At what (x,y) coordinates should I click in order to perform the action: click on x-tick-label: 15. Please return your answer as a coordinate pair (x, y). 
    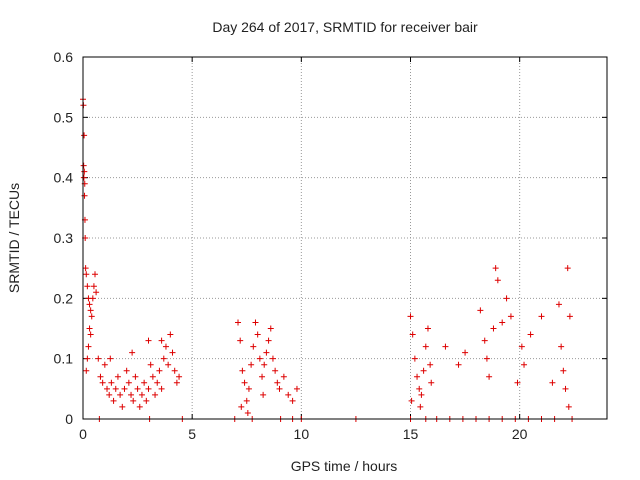
    Looking at the image, I should click on (411, 434).